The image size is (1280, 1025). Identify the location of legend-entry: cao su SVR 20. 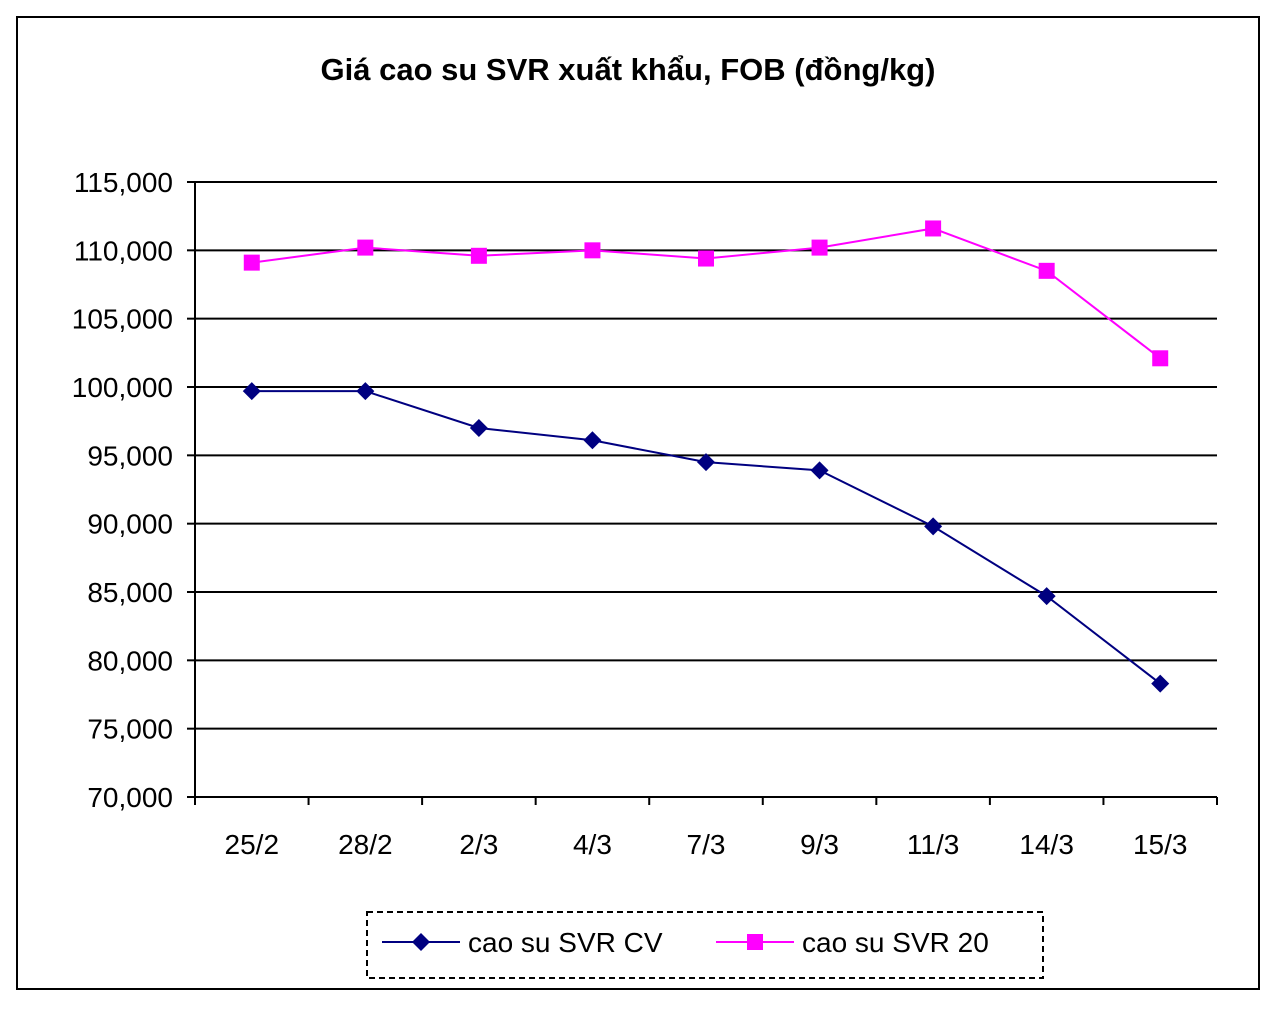
(852, 942).